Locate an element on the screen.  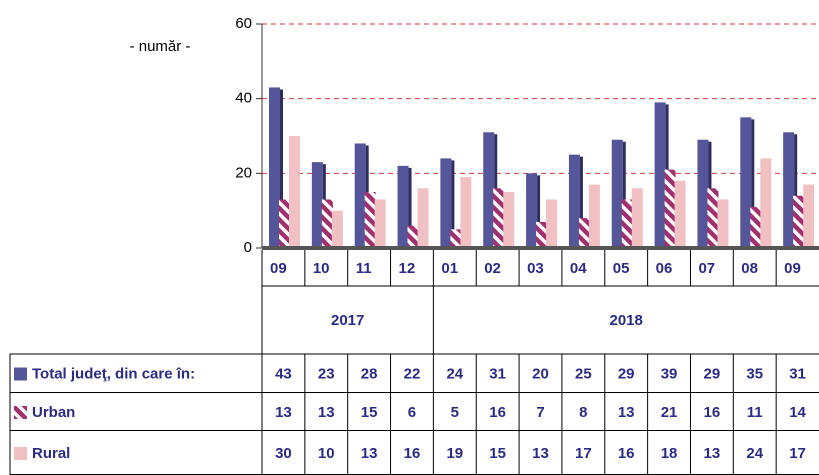
x-tick-label: 03 is located at coordinates (535, 268).